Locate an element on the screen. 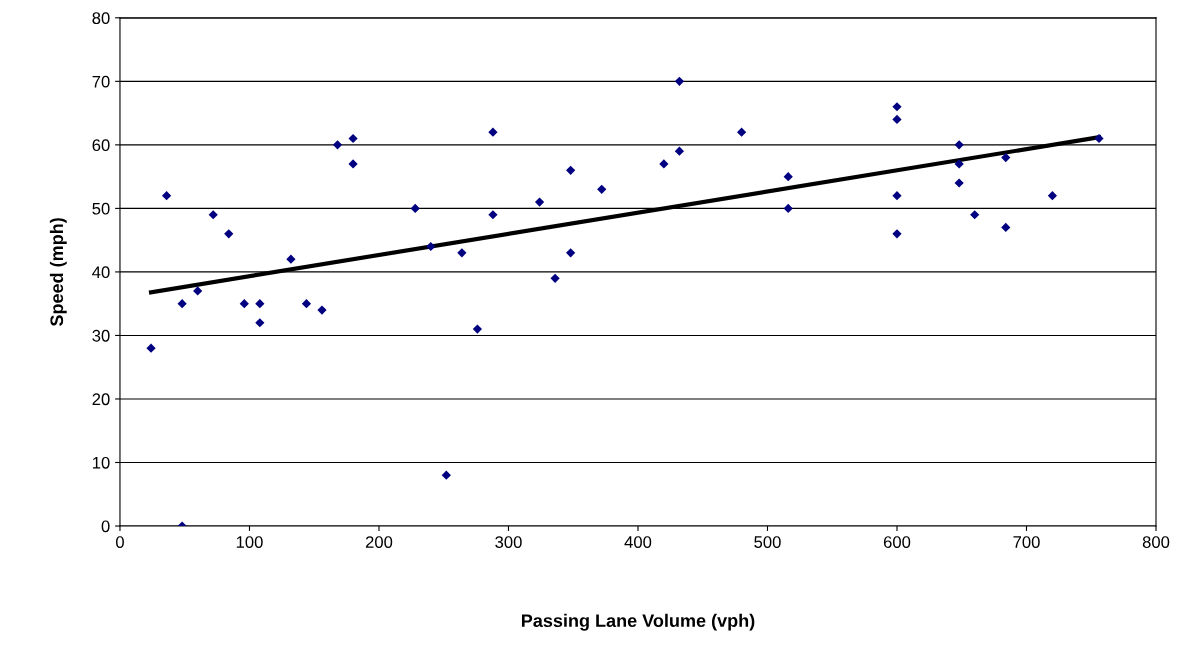  x-tick-label: 0 is located at coordinates (119, 542).